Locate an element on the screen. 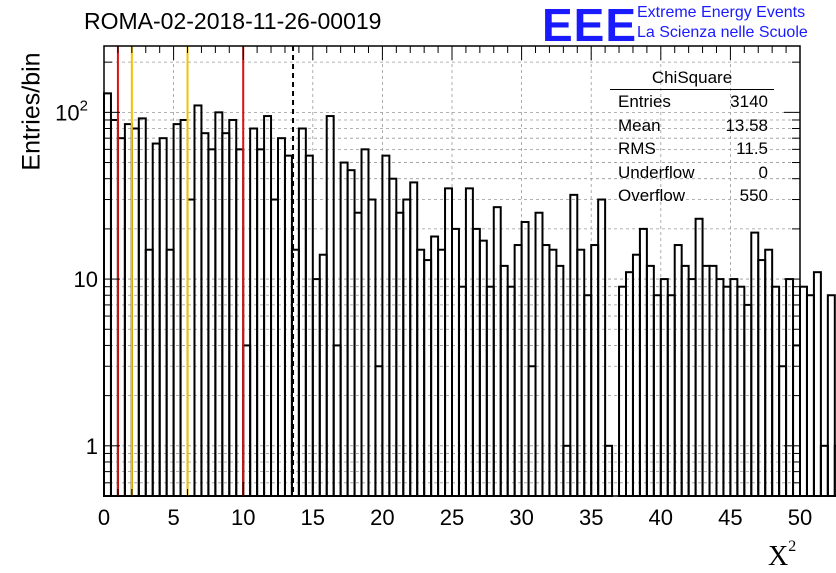 The height and width of the screenshot is (573, 836). chart-title: ROMA-02-2018-11-26-00019 is located at coordinates (233, 21).